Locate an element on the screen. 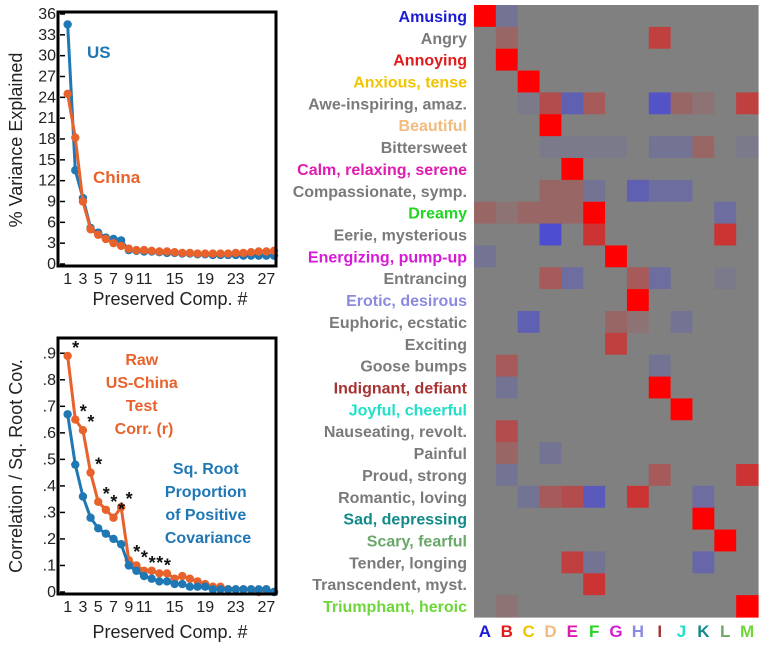 This screenshot has width=771, height=649. row-label: Amusing is located at coordinates (433, 17).